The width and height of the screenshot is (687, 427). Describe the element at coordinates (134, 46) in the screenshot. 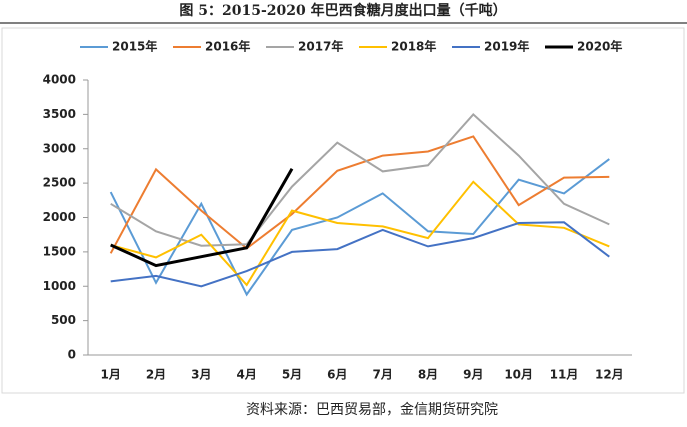

I see `legend-label: 2015年` at that location.